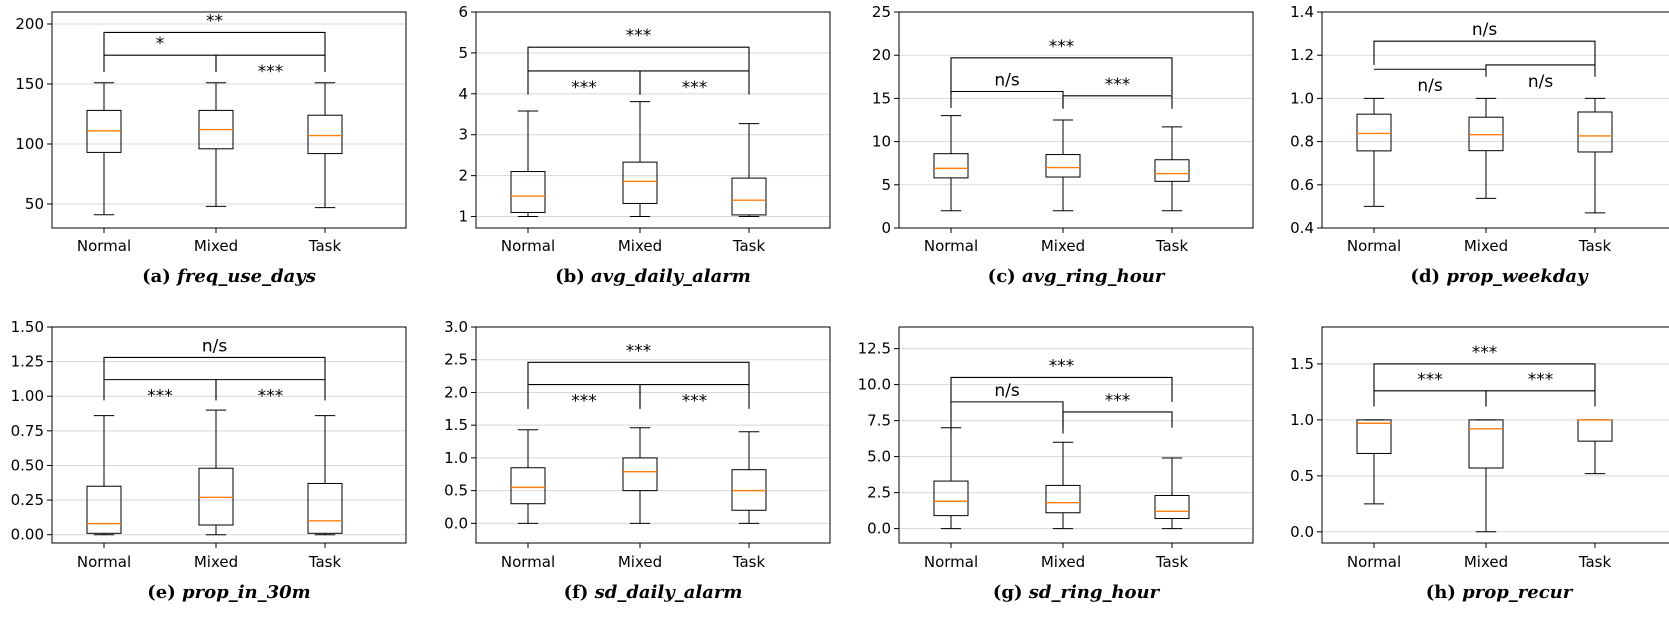 Image resolution: width=1669 pixels, height=644 pixels. I want to click on significance-bracket: n/s, so click(1484, 42).